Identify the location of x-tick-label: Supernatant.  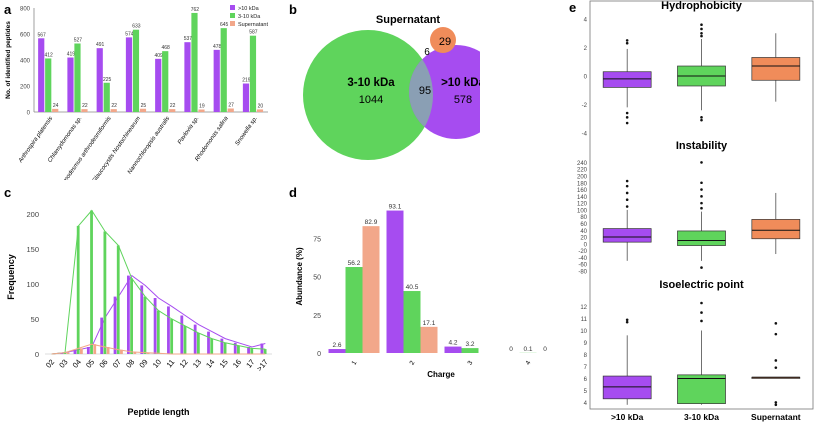
(776, 417).